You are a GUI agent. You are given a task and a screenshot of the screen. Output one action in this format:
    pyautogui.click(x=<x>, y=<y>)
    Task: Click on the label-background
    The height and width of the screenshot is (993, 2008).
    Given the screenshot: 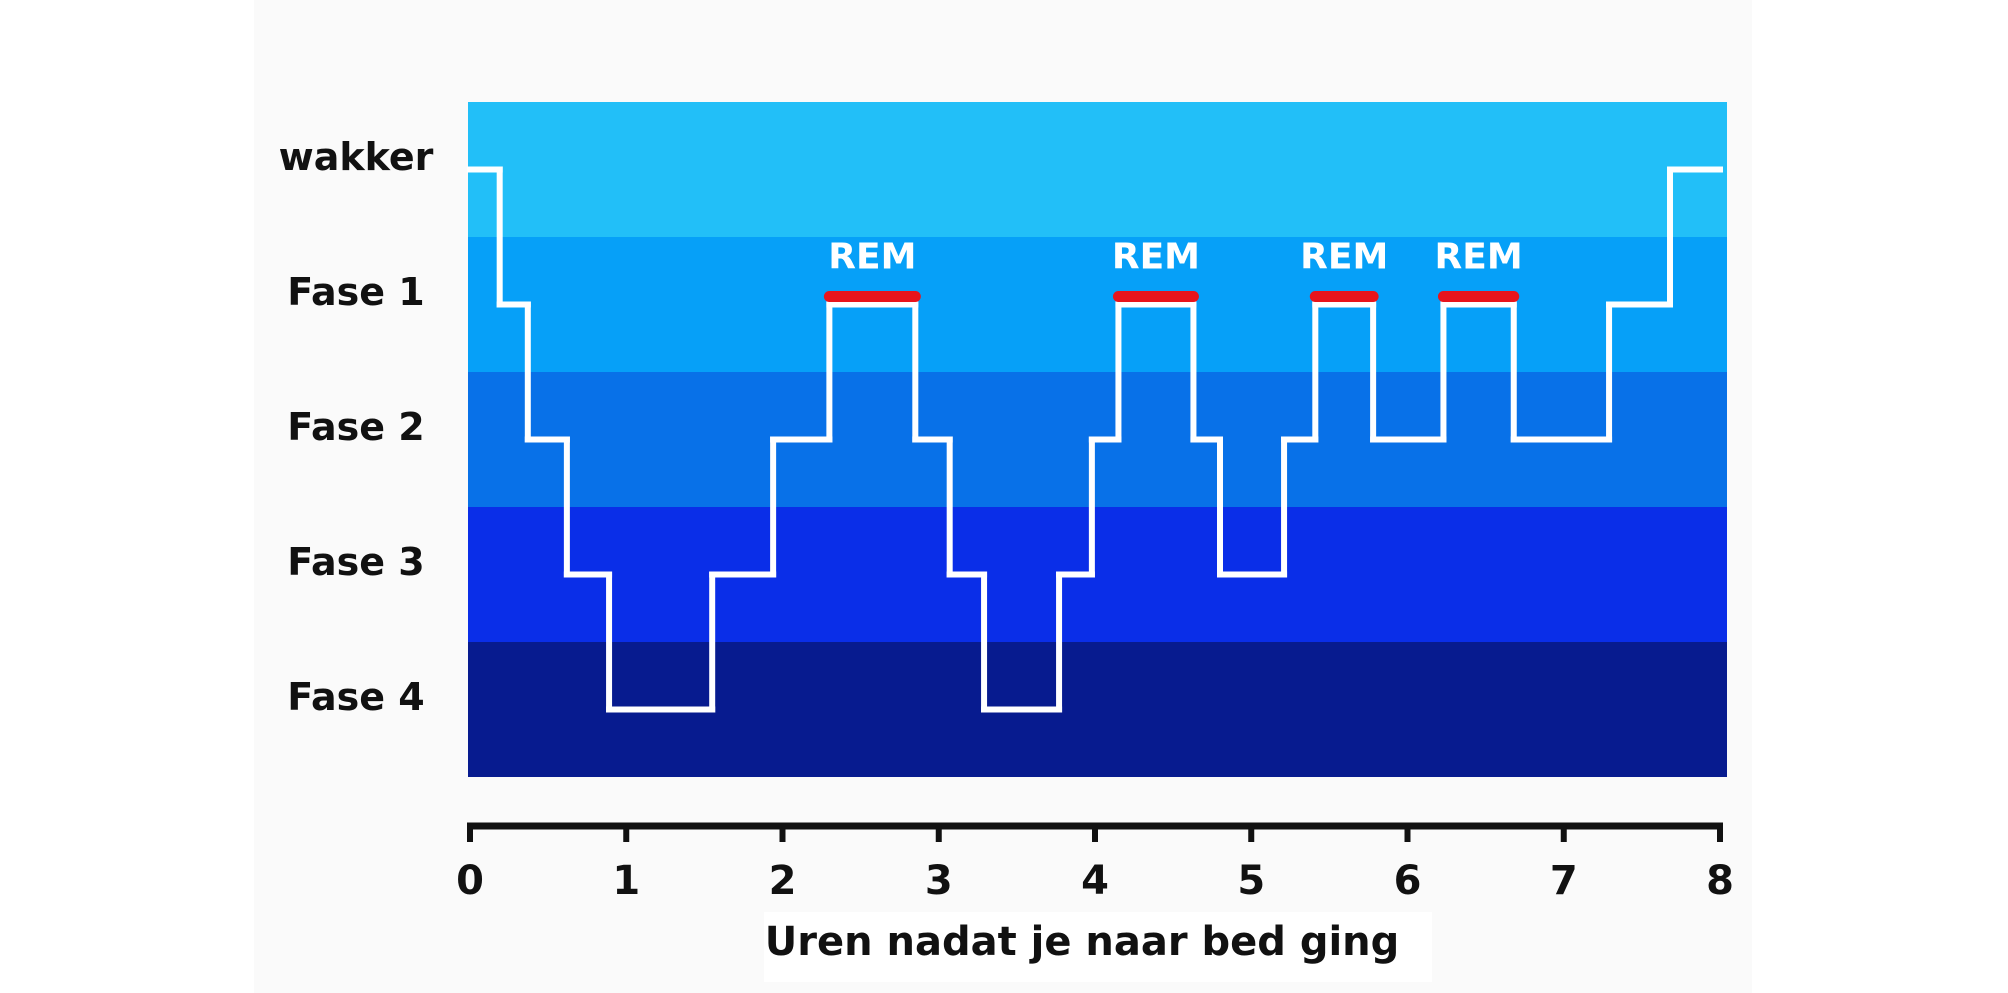 What is the action you would take?
    pyautogui.click(x=1098, y=947)
    